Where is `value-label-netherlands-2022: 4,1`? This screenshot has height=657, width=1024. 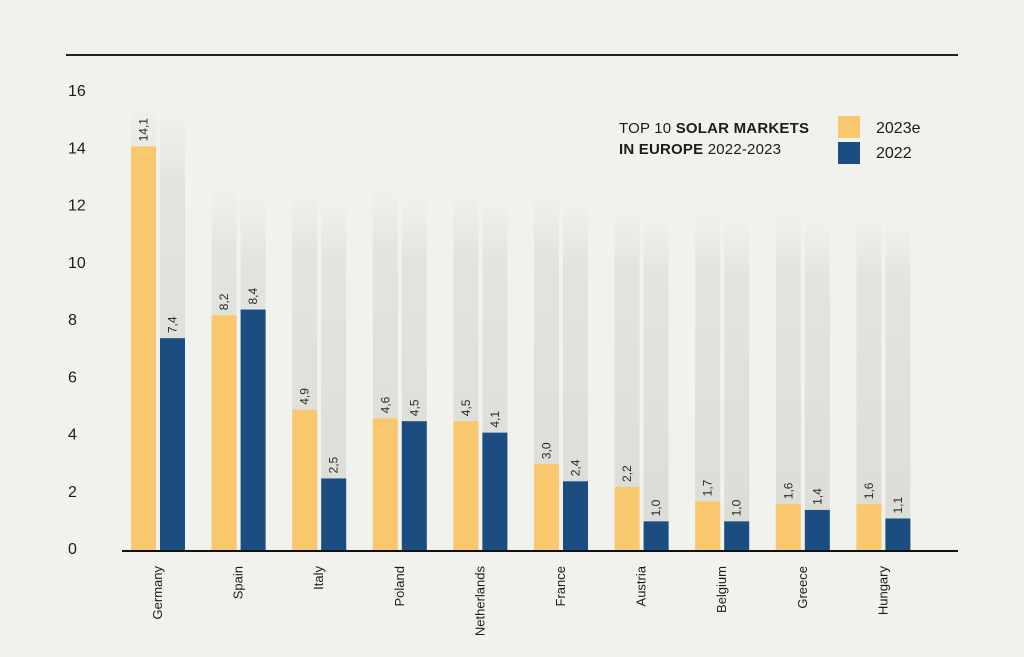 value-label-netherlands-2022: 4,1 is located at coordinates (495, 419).